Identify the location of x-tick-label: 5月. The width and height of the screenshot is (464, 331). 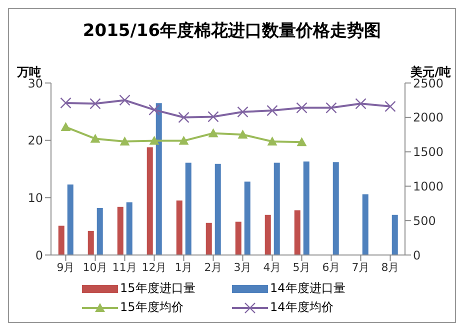
(301, 267).